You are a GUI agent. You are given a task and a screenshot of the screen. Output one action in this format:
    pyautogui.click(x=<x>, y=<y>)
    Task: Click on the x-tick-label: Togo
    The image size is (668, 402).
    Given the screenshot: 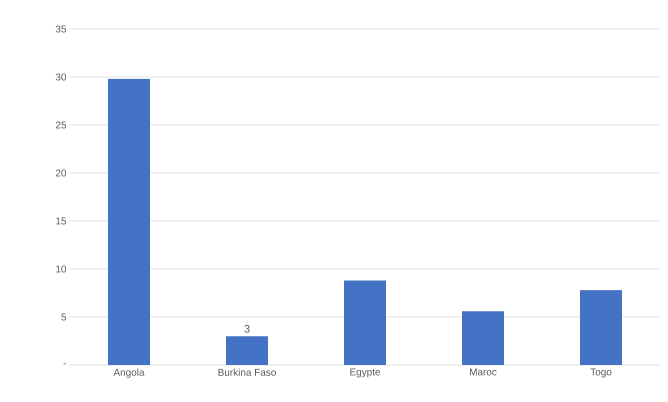 What is the action you would take?
    pyautogui.click(x=601, y=373)
    